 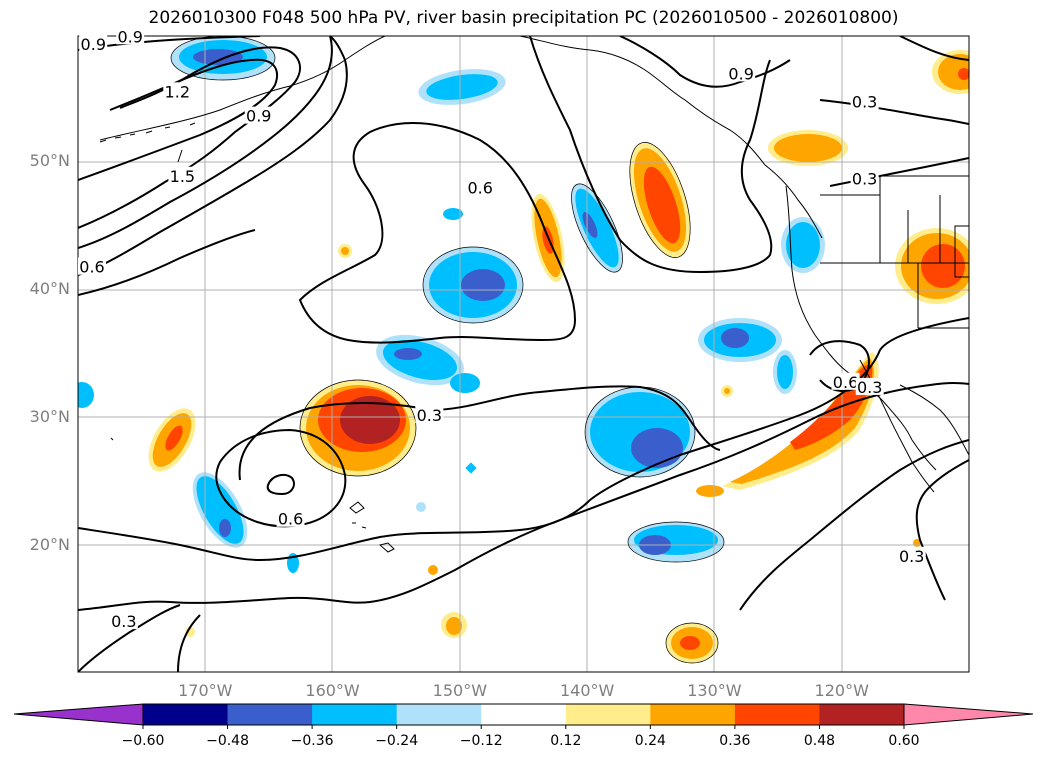 I want to click on colorbar-tick-label: 0.24, so click(x=650, y=741).